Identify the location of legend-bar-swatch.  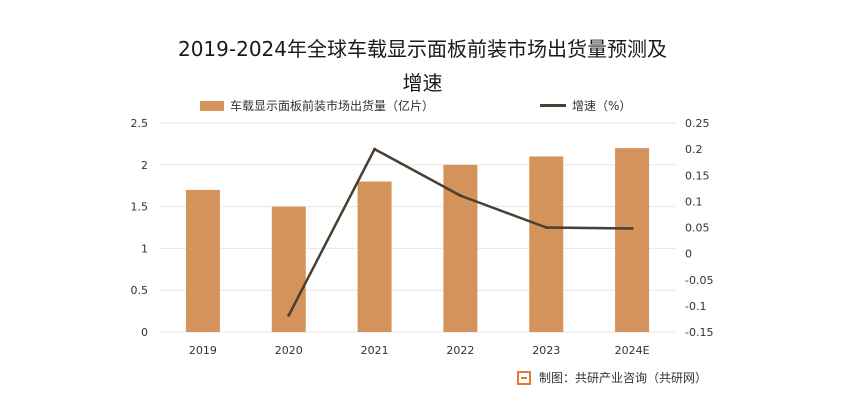
(212, 105).